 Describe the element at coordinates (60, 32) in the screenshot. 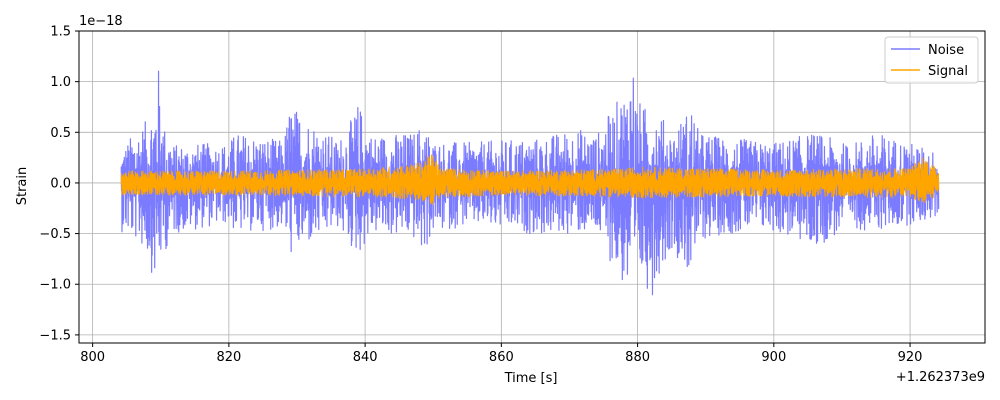

I see `y-tick-label: 1.5` at that location.